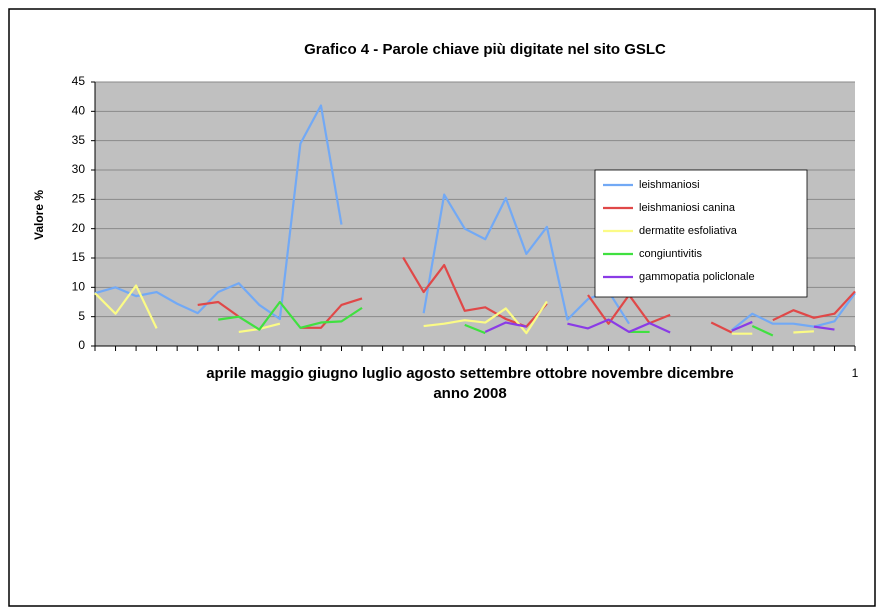 The width and height of the screenshot is (884, 615). What do you see at coordinates (81, 345) in the screenshot?
I see `y-tick-label: 0` at bounding box center [81, 345].